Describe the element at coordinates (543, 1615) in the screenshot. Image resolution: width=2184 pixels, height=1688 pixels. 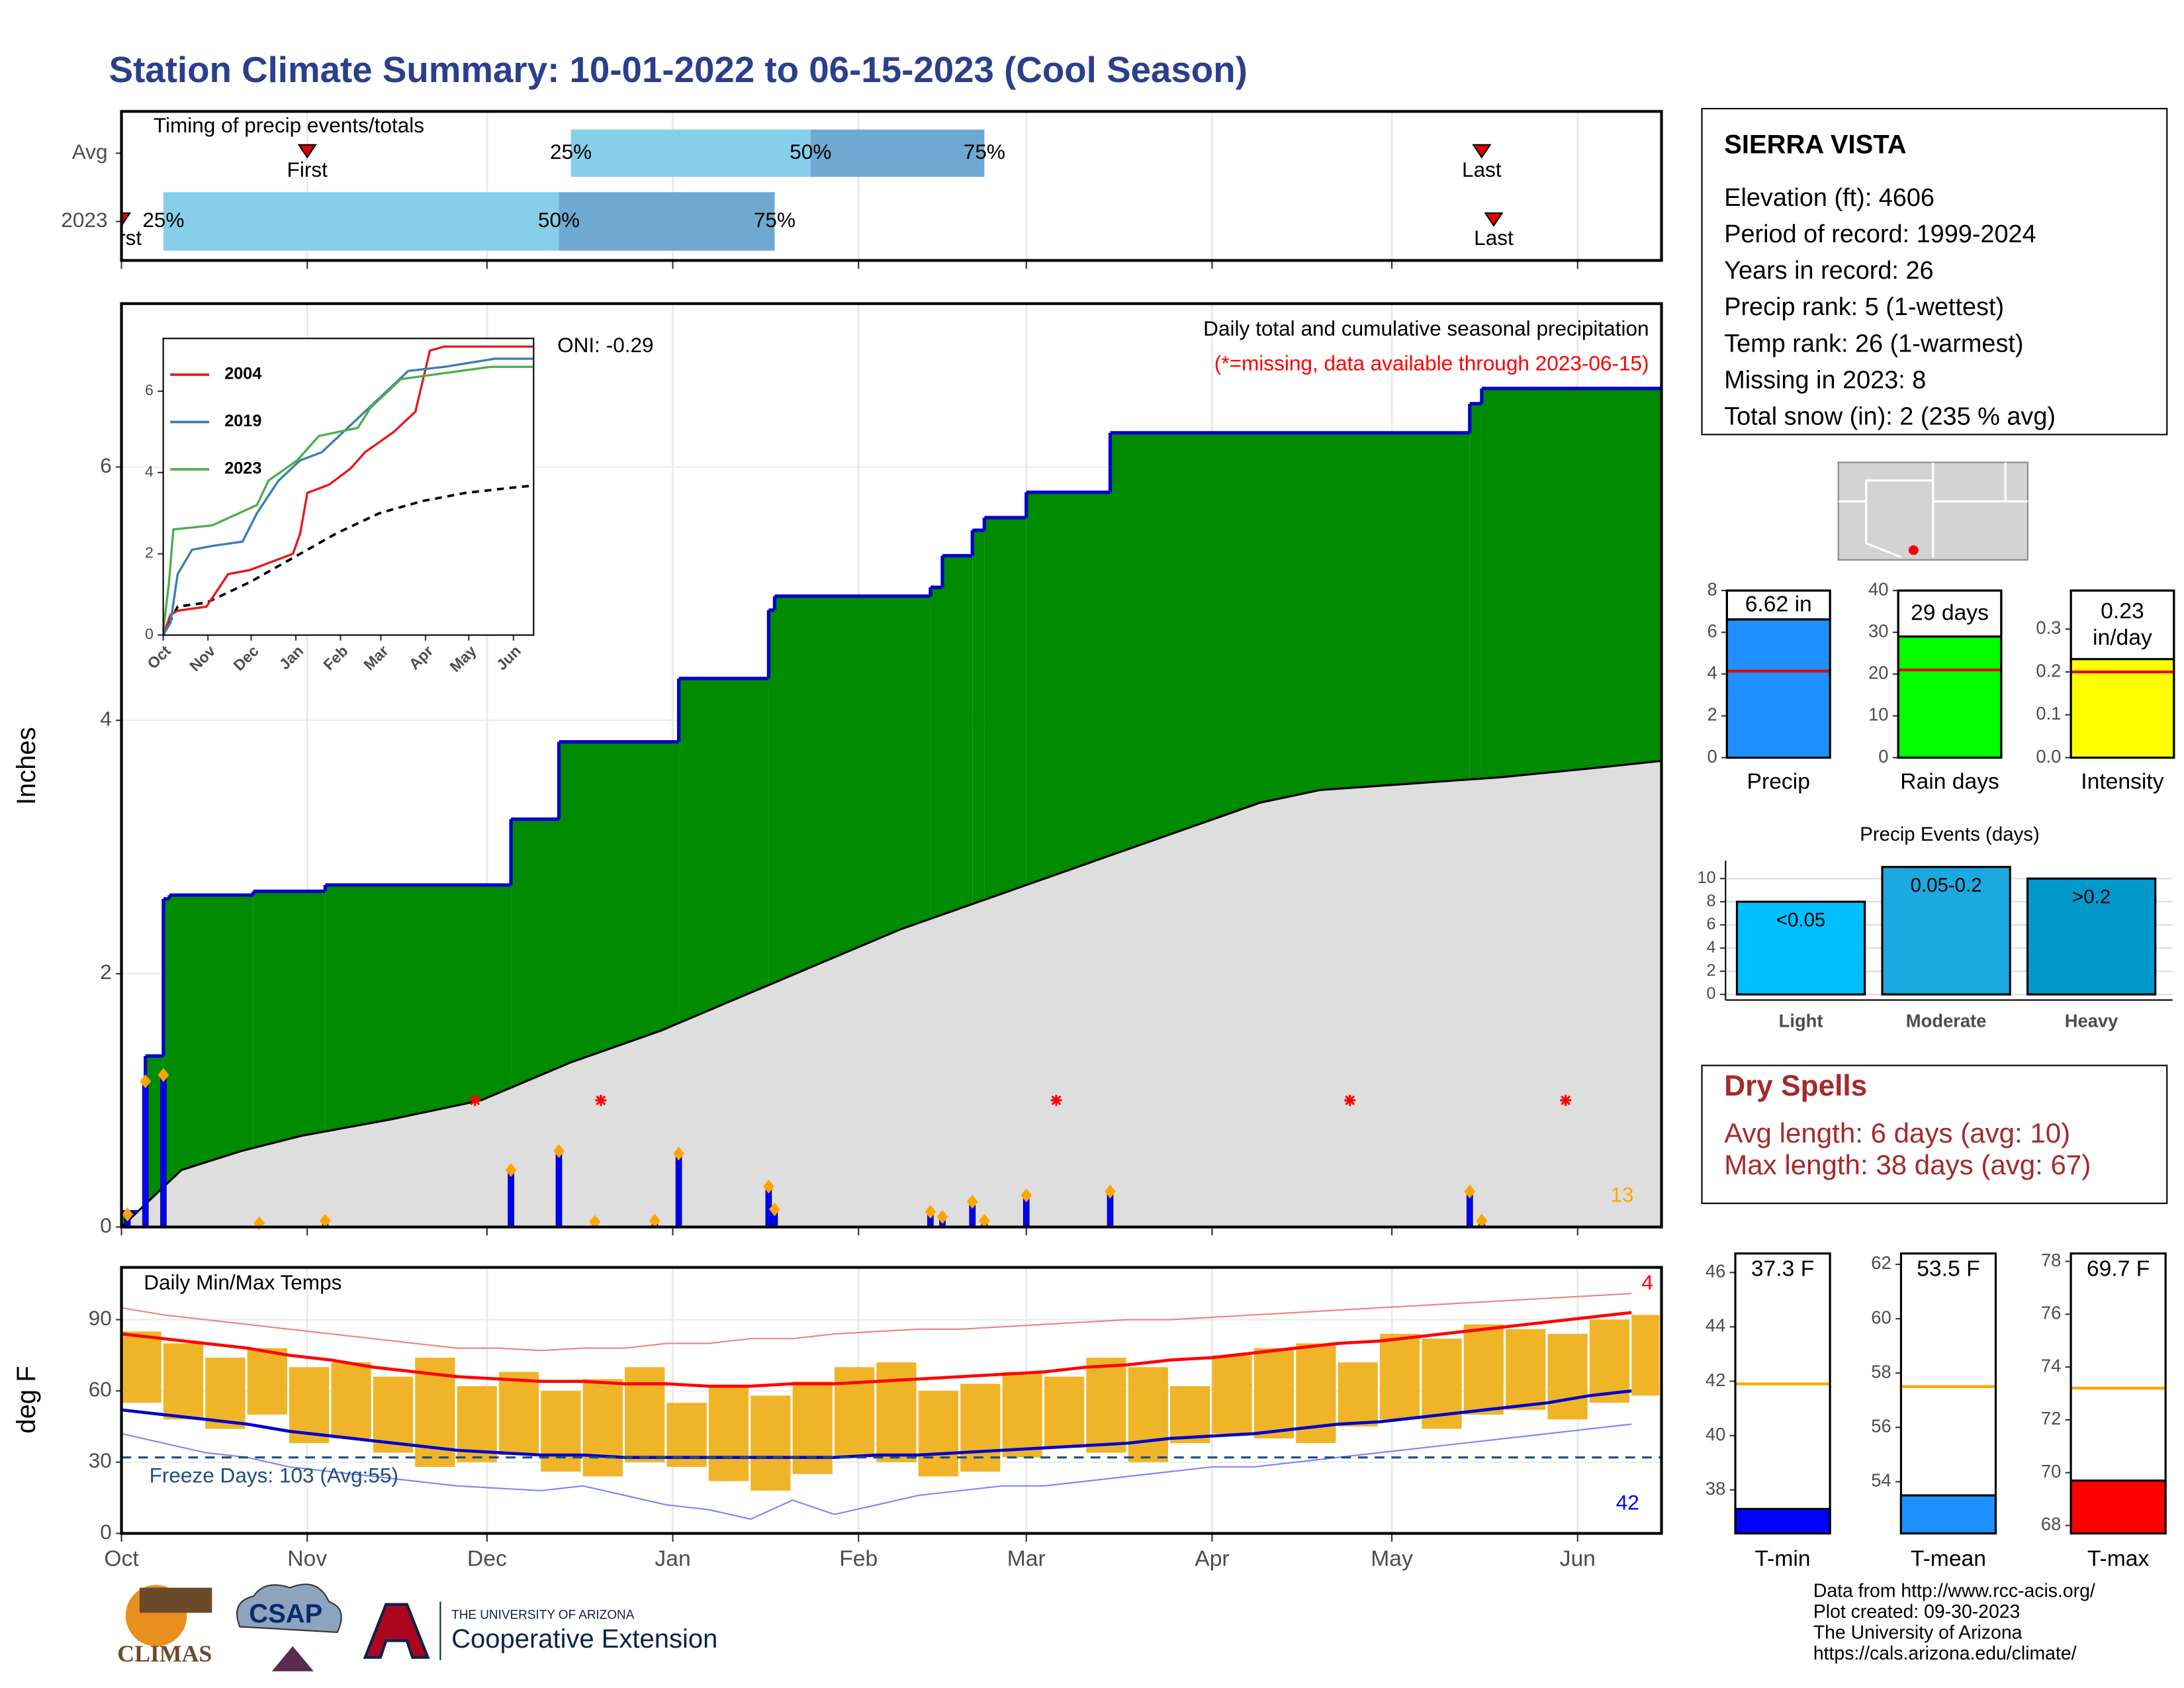
I see `ua-text: THE UNIVERSITY OF ARIZONA` at that location.